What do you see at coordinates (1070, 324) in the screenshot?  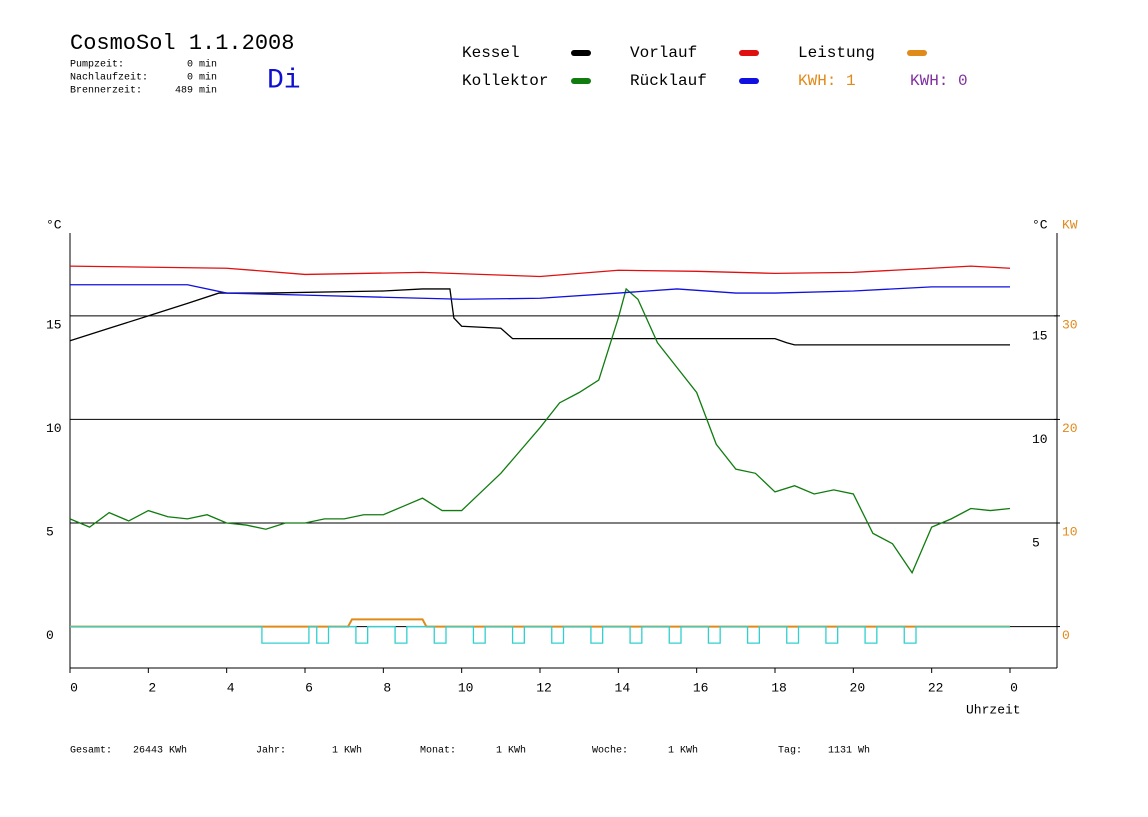 I see `y2-tick-label: 30` at bounding box center [1070, 324].